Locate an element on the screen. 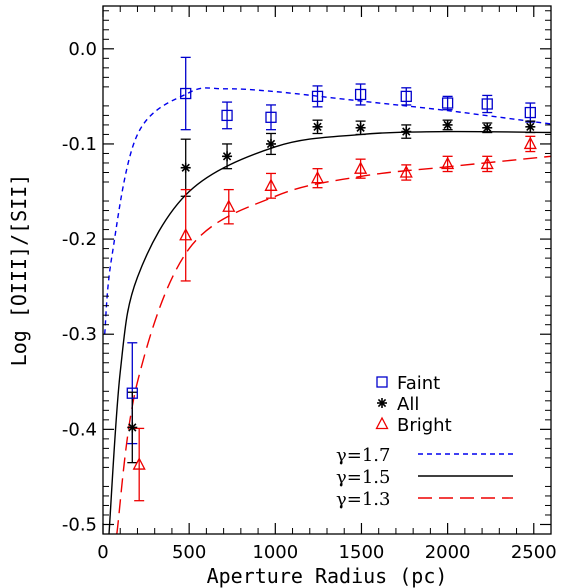 The width and height of the screenshot is (562, 588). legend-label-all: All is located at coordinates (408, 404).